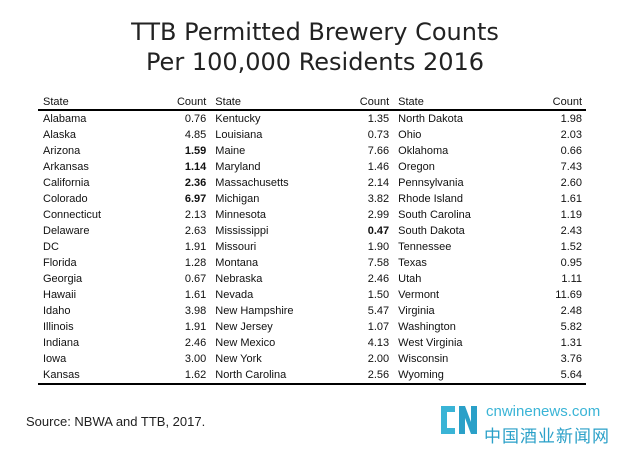 Image resolution: width=630 pixels, height=450 pixels. Describe the element at coordinates (427, 327) in the screenshot. I see `state-cell: Washington` at that location.